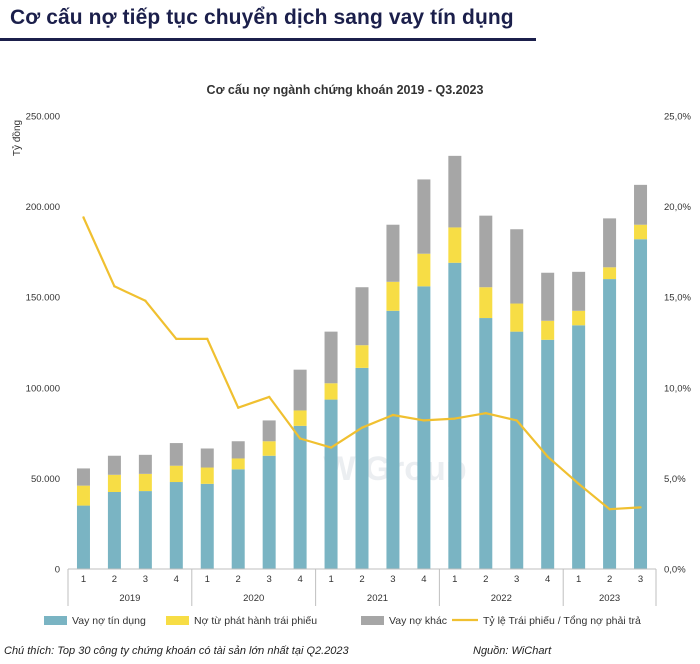 Image resolution: width=700 pixels, height=664 pixels. Describe the element at coordinates (177, 620) in the screenshot. I see `legend-bond-swatch` at that location.